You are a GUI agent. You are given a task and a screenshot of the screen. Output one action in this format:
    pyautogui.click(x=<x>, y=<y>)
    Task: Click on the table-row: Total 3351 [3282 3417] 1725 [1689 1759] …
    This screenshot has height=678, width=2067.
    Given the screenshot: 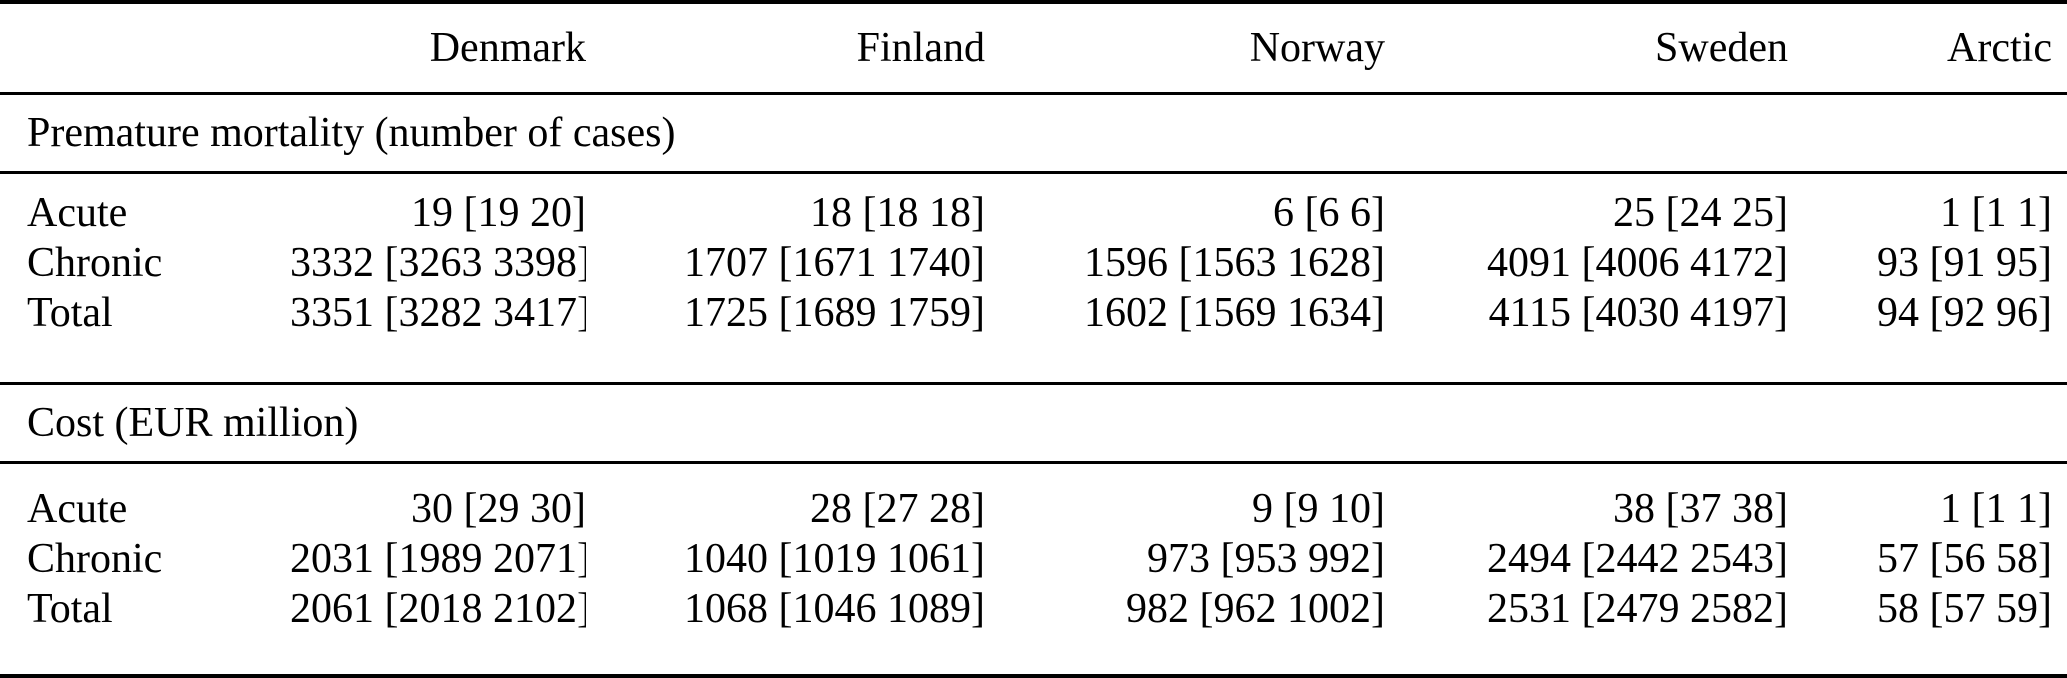 What is the action you would take?
    pyautogui.click(x=1033, y=336)
    